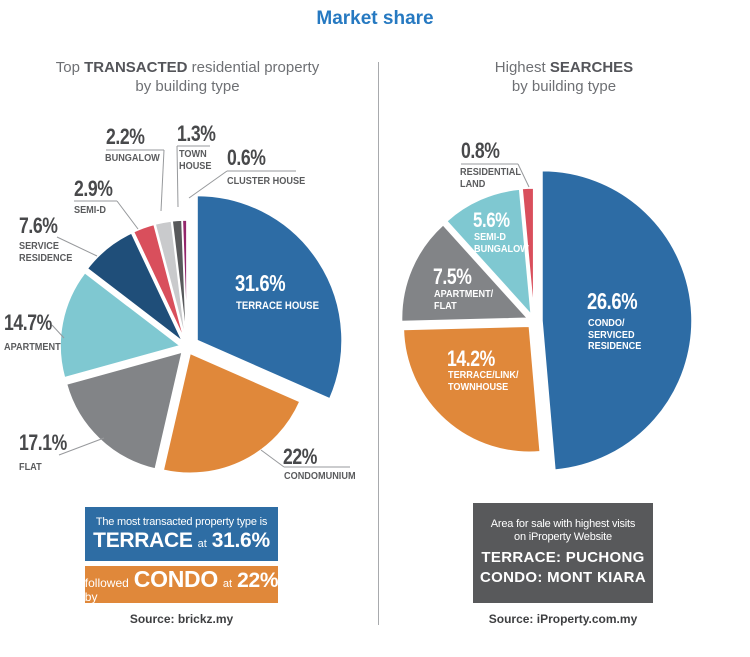  I want to click on pie2-pct-terrace-link-townhouse: 14.2%, so click(471, 358).